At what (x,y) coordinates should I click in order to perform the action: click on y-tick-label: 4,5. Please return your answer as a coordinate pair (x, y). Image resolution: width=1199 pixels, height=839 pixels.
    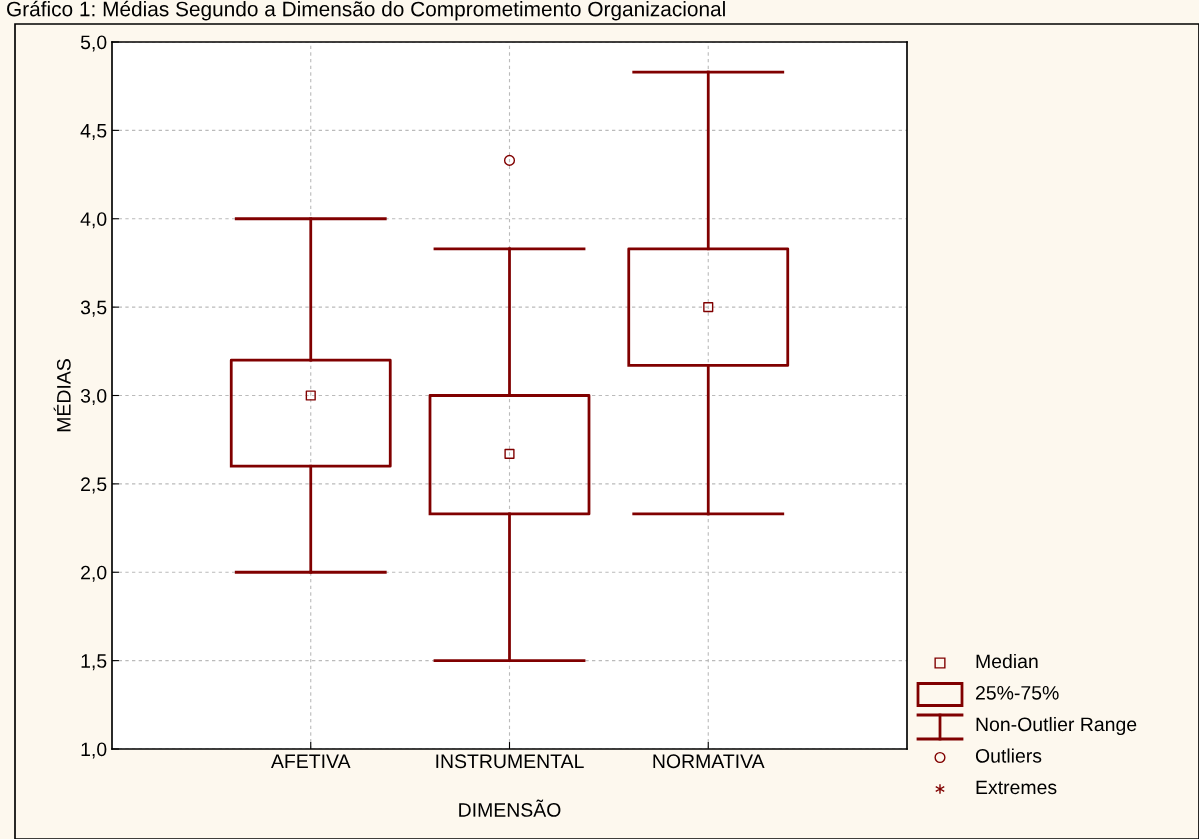
    Looking at the image, I should click on (93, 132).